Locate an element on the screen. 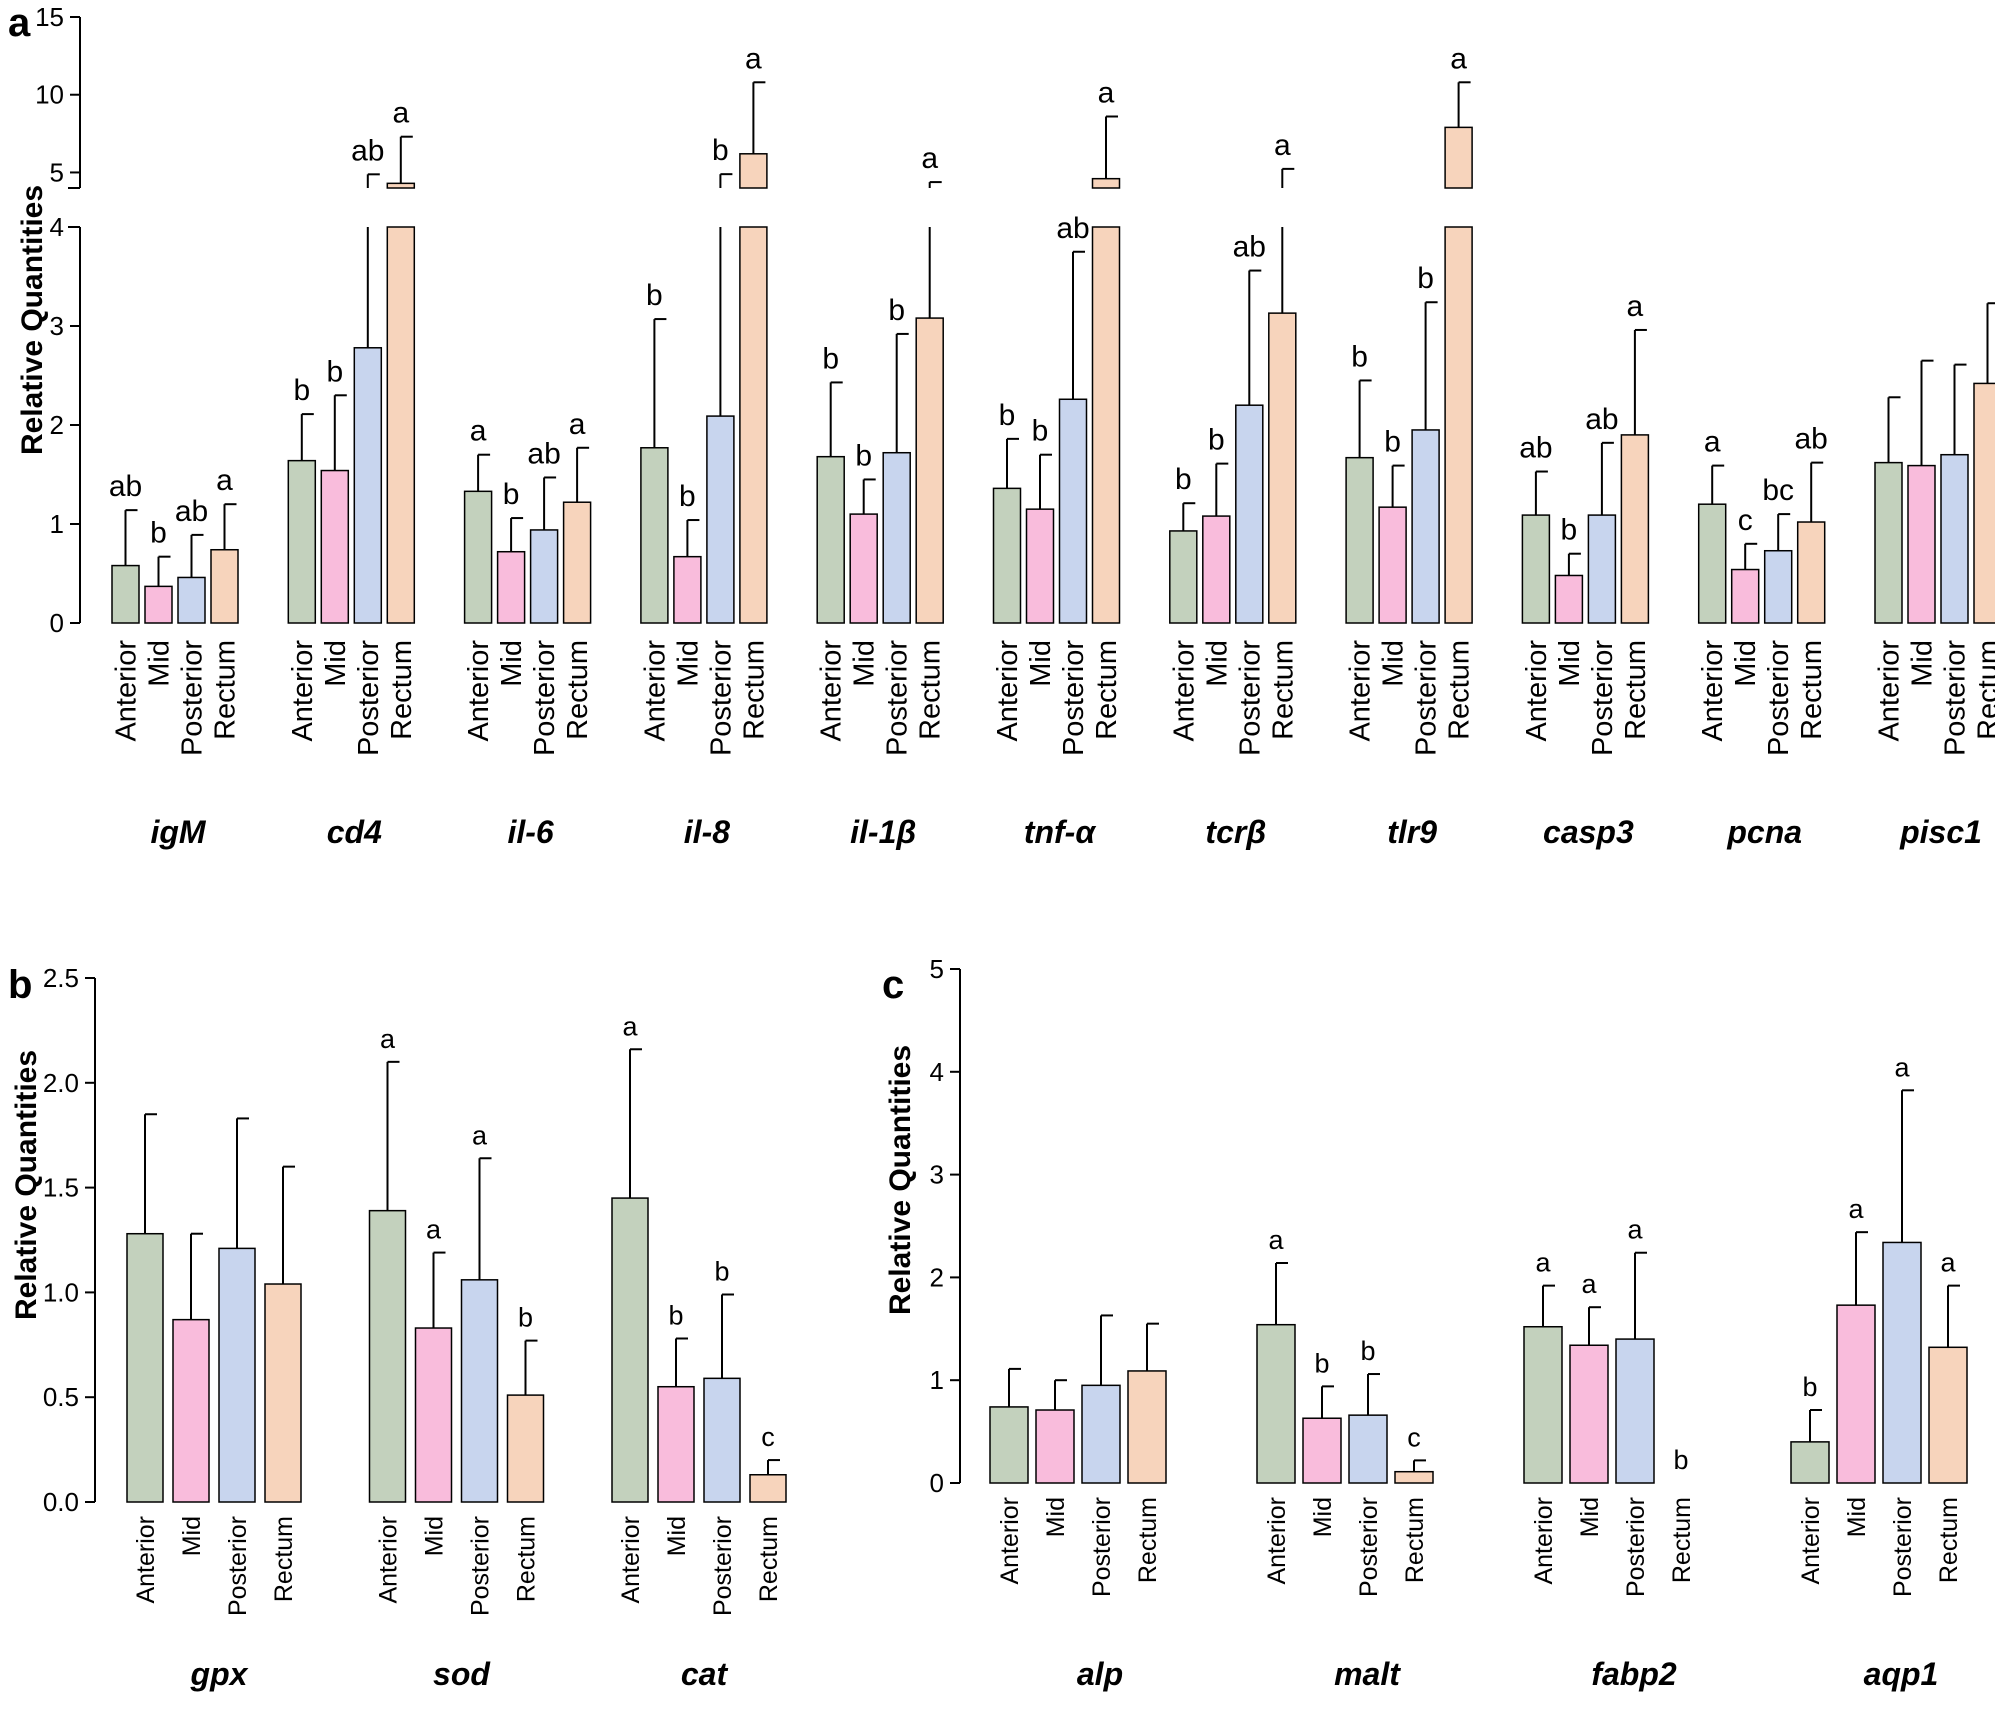 The width and height of the screenshot is (1995, 1719). sig-label-il-6-anterior: a is located at coordinates (478, 431).